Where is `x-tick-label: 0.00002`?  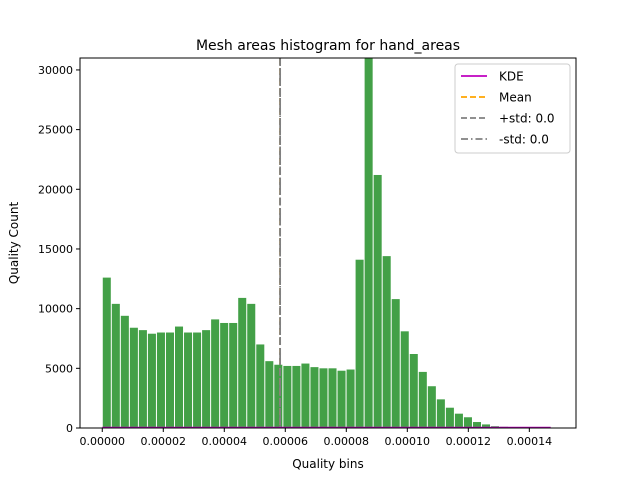 x-tick-label: 0.00002 is located at coordinates (164, 441).